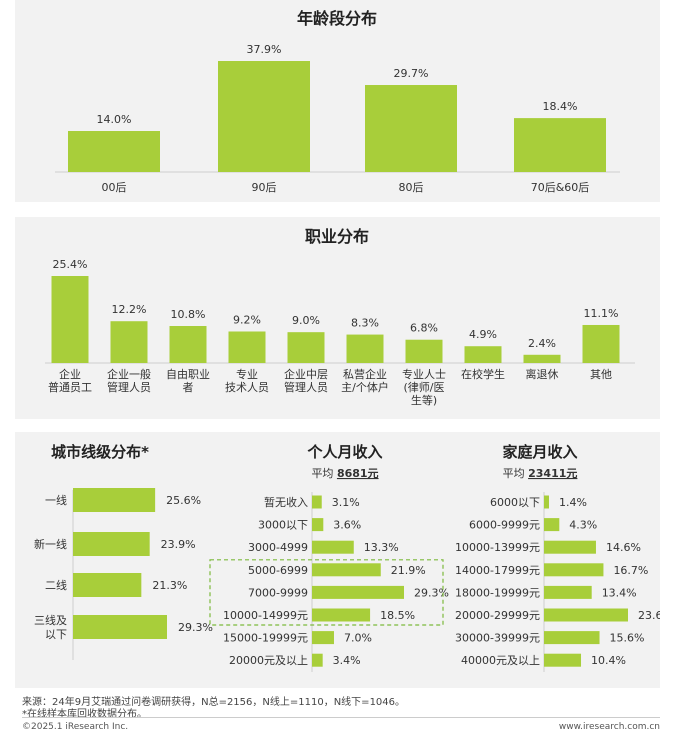 The width and height of the screenshot is (700, 734). Describe the element at coordinates (50, 544) in the screenshot. I see `category-label: 新一线` at that location.